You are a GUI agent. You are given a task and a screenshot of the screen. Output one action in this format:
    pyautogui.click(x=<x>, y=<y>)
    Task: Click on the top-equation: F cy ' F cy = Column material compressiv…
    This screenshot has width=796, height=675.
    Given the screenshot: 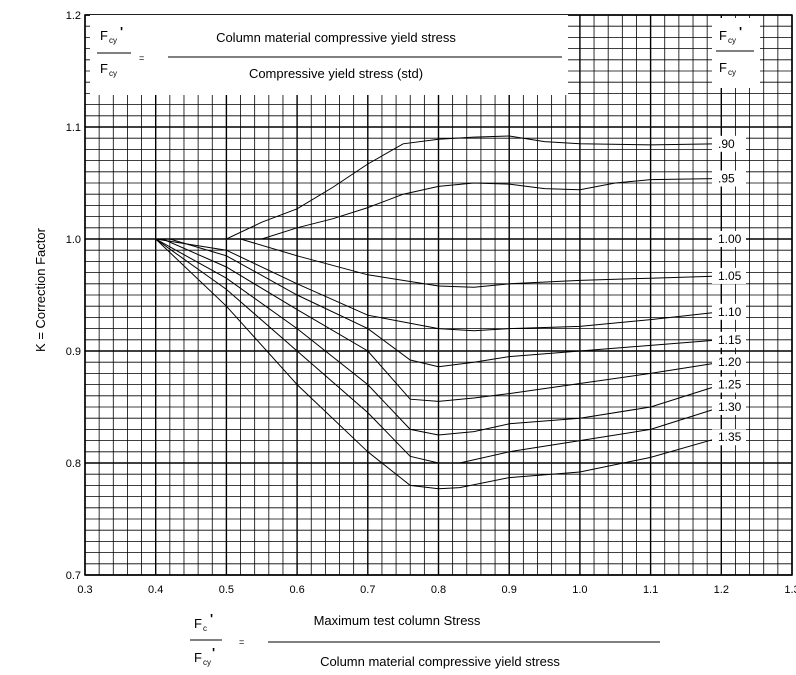 What is the action you would take?
    pyautogui.click(x=329, y=55)
    